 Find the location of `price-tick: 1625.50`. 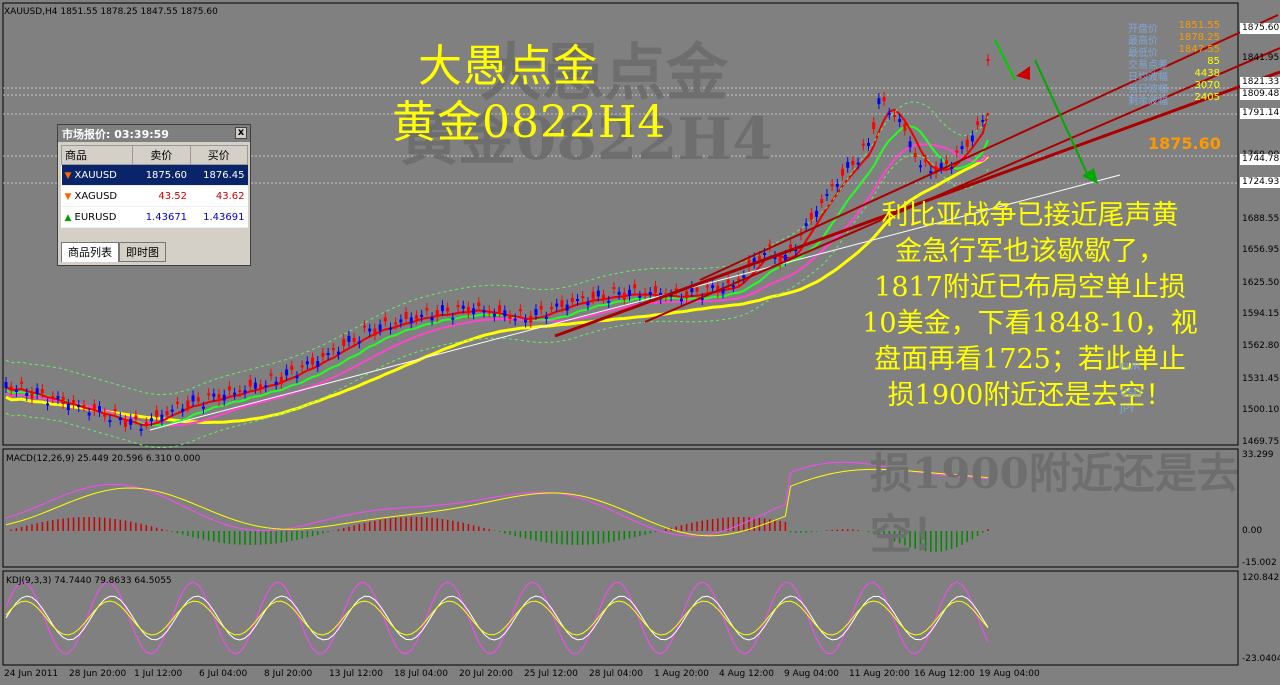

price-tick: 1625.50 is located at coordinates (1261, 283).